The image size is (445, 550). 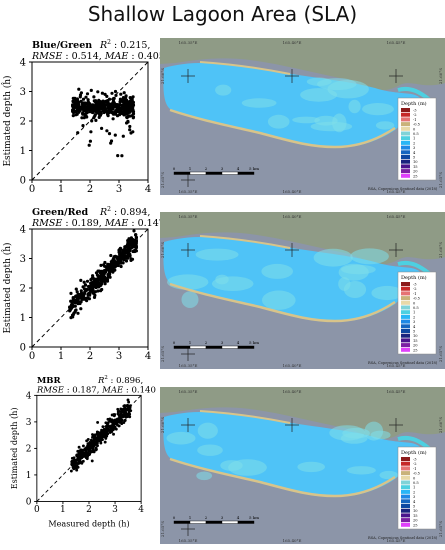 I want to click on scatter-points, so click(x=101, y=435).